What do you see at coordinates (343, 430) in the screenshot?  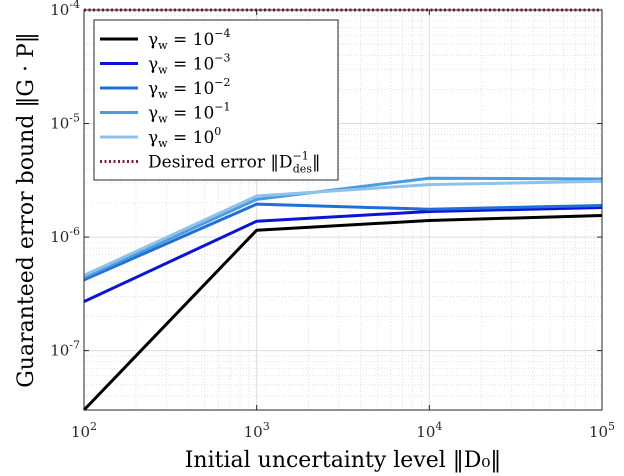 I see `x-tick-labels: 10² 10³ 10⁴ 10⁵` at bounding box center [343, 430].